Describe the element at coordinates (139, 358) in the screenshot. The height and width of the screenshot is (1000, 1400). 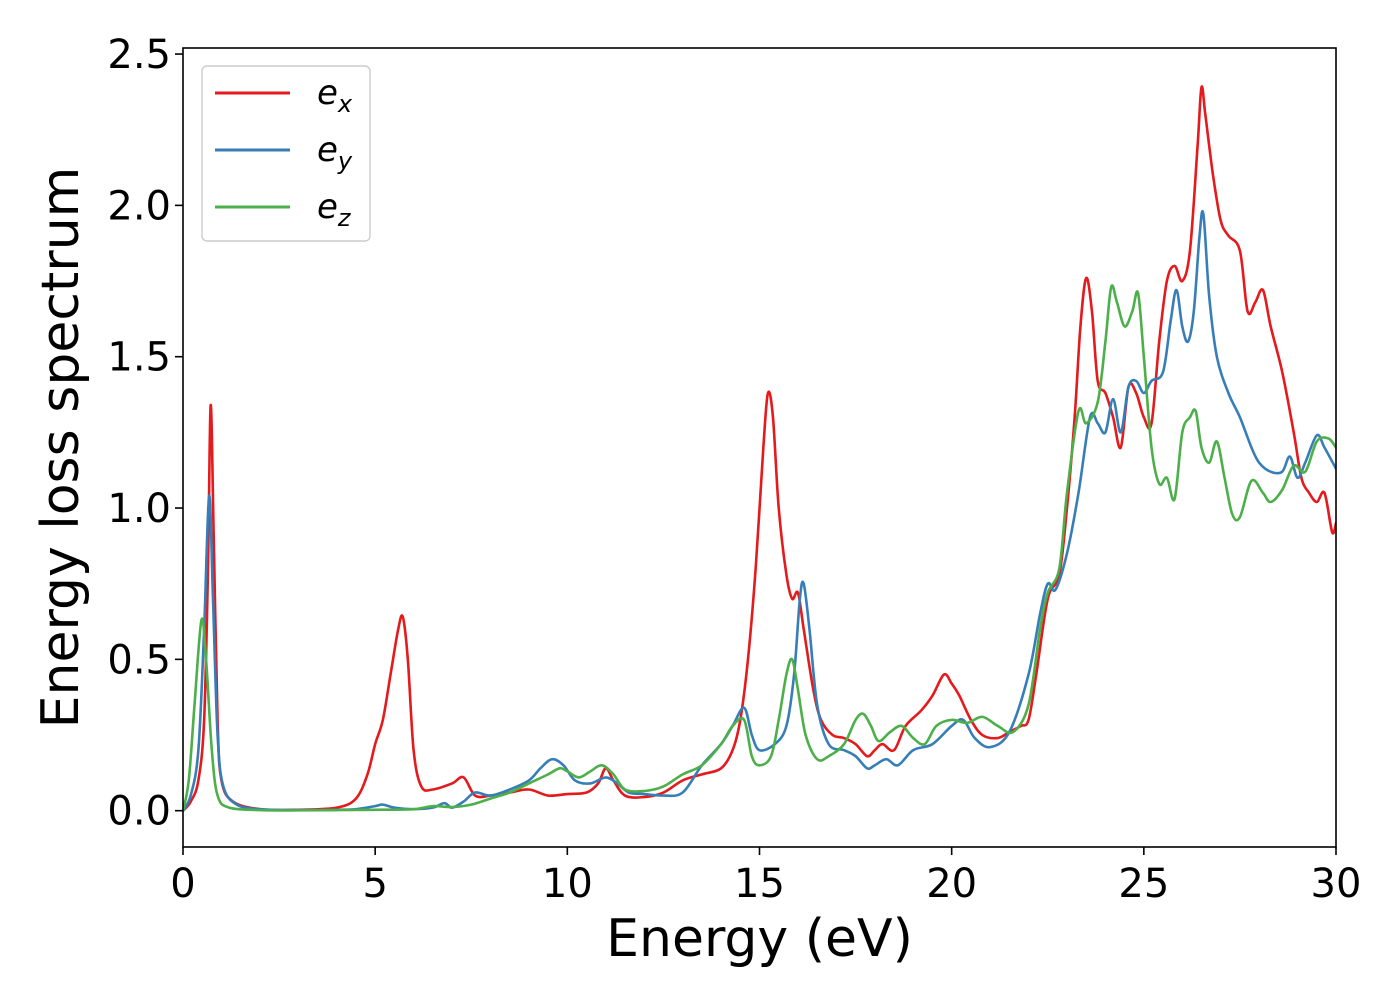
I see `y-tick-label: 1.5` at that location.